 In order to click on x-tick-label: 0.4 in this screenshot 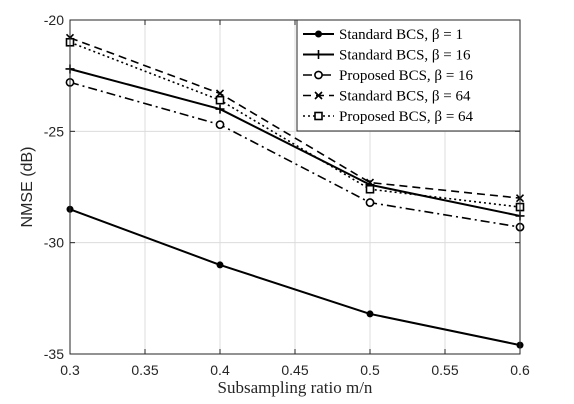, I will do `click(220, 370)`.